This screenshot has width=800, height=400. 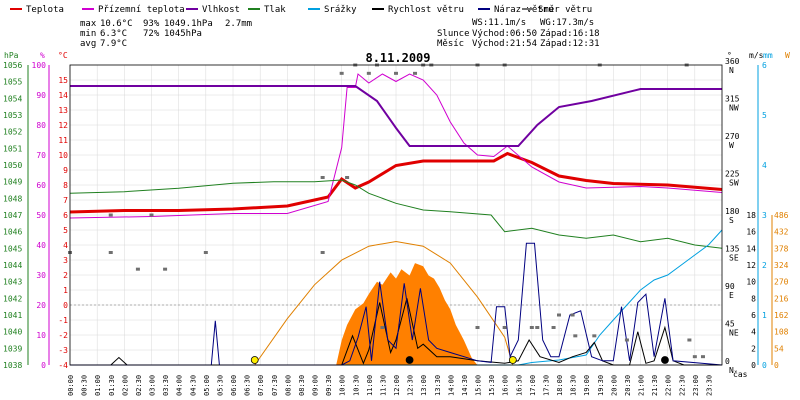 I want to click on tick-ms: 12, so click(x=751, y=265).